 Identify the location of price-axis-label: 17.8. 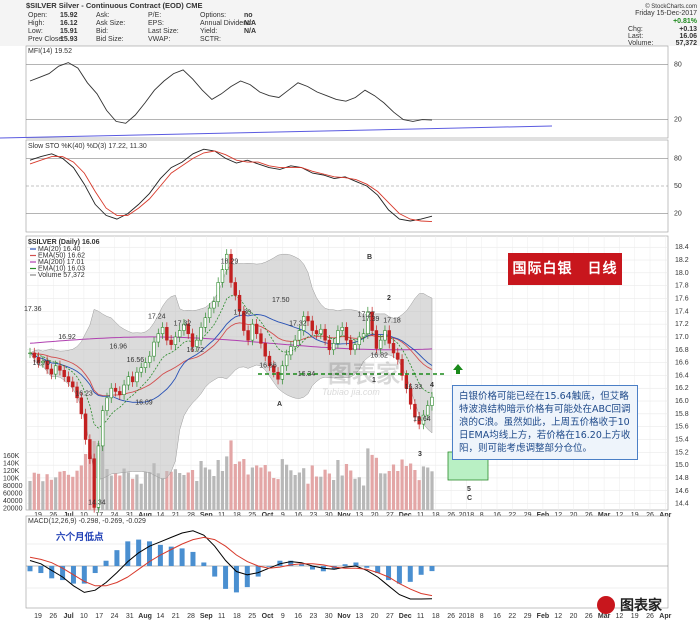
(682, 286).